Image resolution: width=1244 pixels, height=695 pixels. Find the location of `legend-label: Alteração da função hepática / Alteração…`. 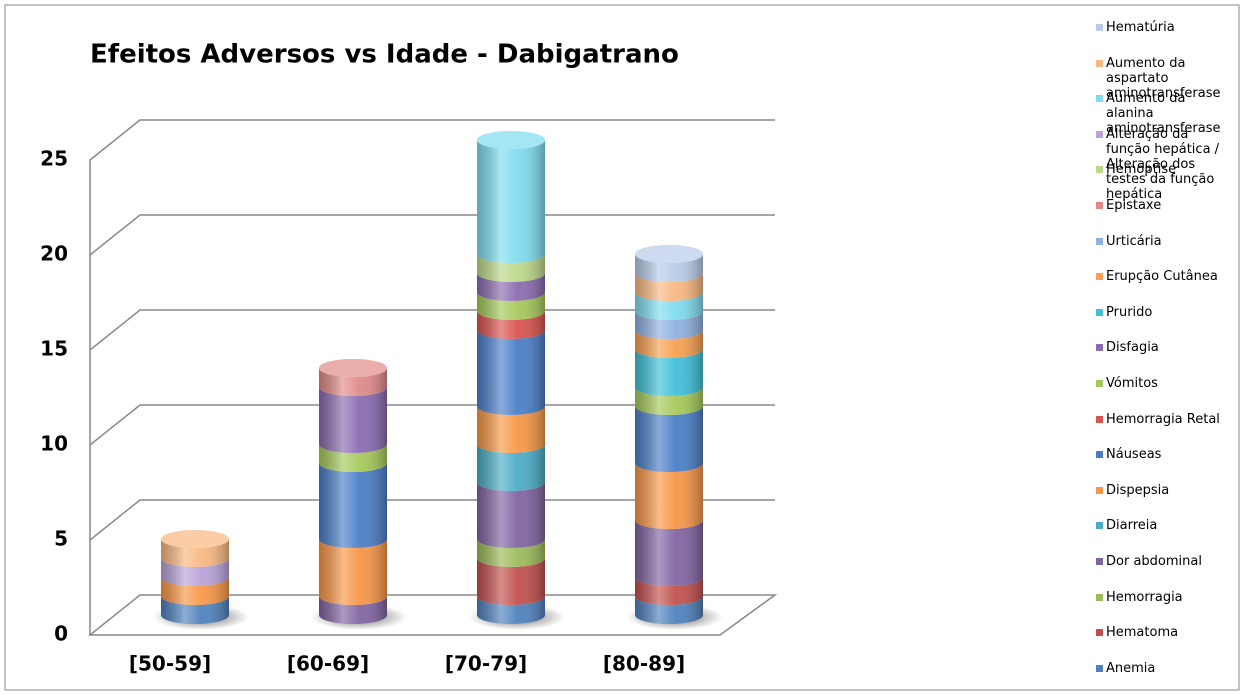

legend-label: Alteração da função hepática / Alteração… is located at coordinates (1163, 164).